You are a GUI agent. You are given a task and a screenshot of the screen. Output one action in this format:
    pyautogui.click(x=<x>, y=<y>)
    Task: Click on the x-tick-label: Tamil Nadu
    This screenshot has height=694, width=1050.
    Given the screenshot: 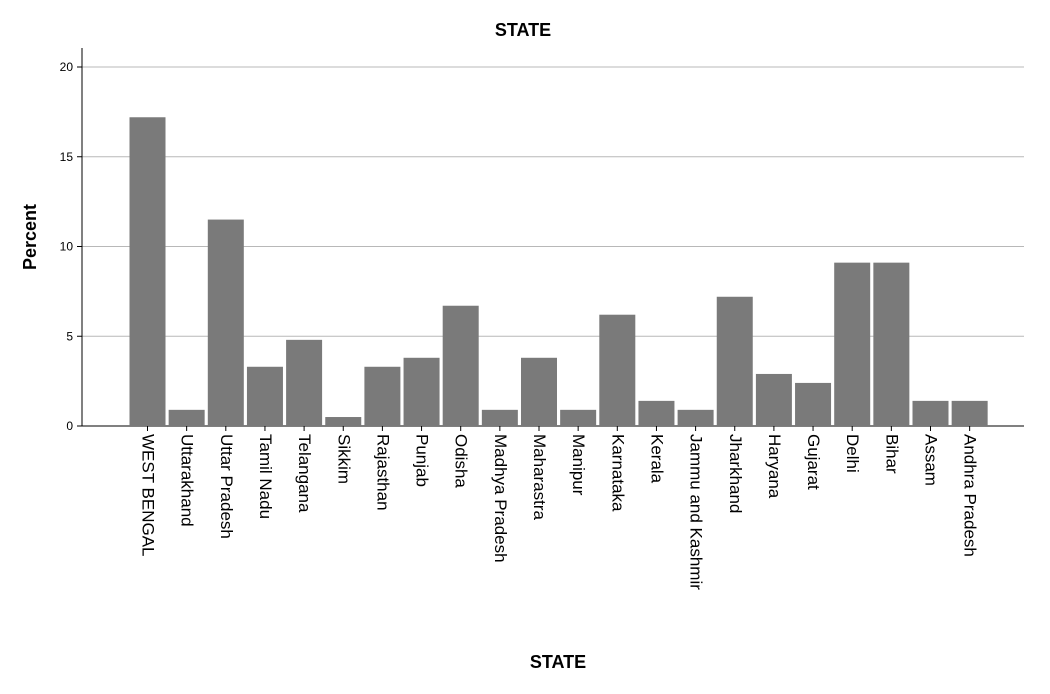 What is the action you would take?
    pyautogui.click(x=265, y=476)
    